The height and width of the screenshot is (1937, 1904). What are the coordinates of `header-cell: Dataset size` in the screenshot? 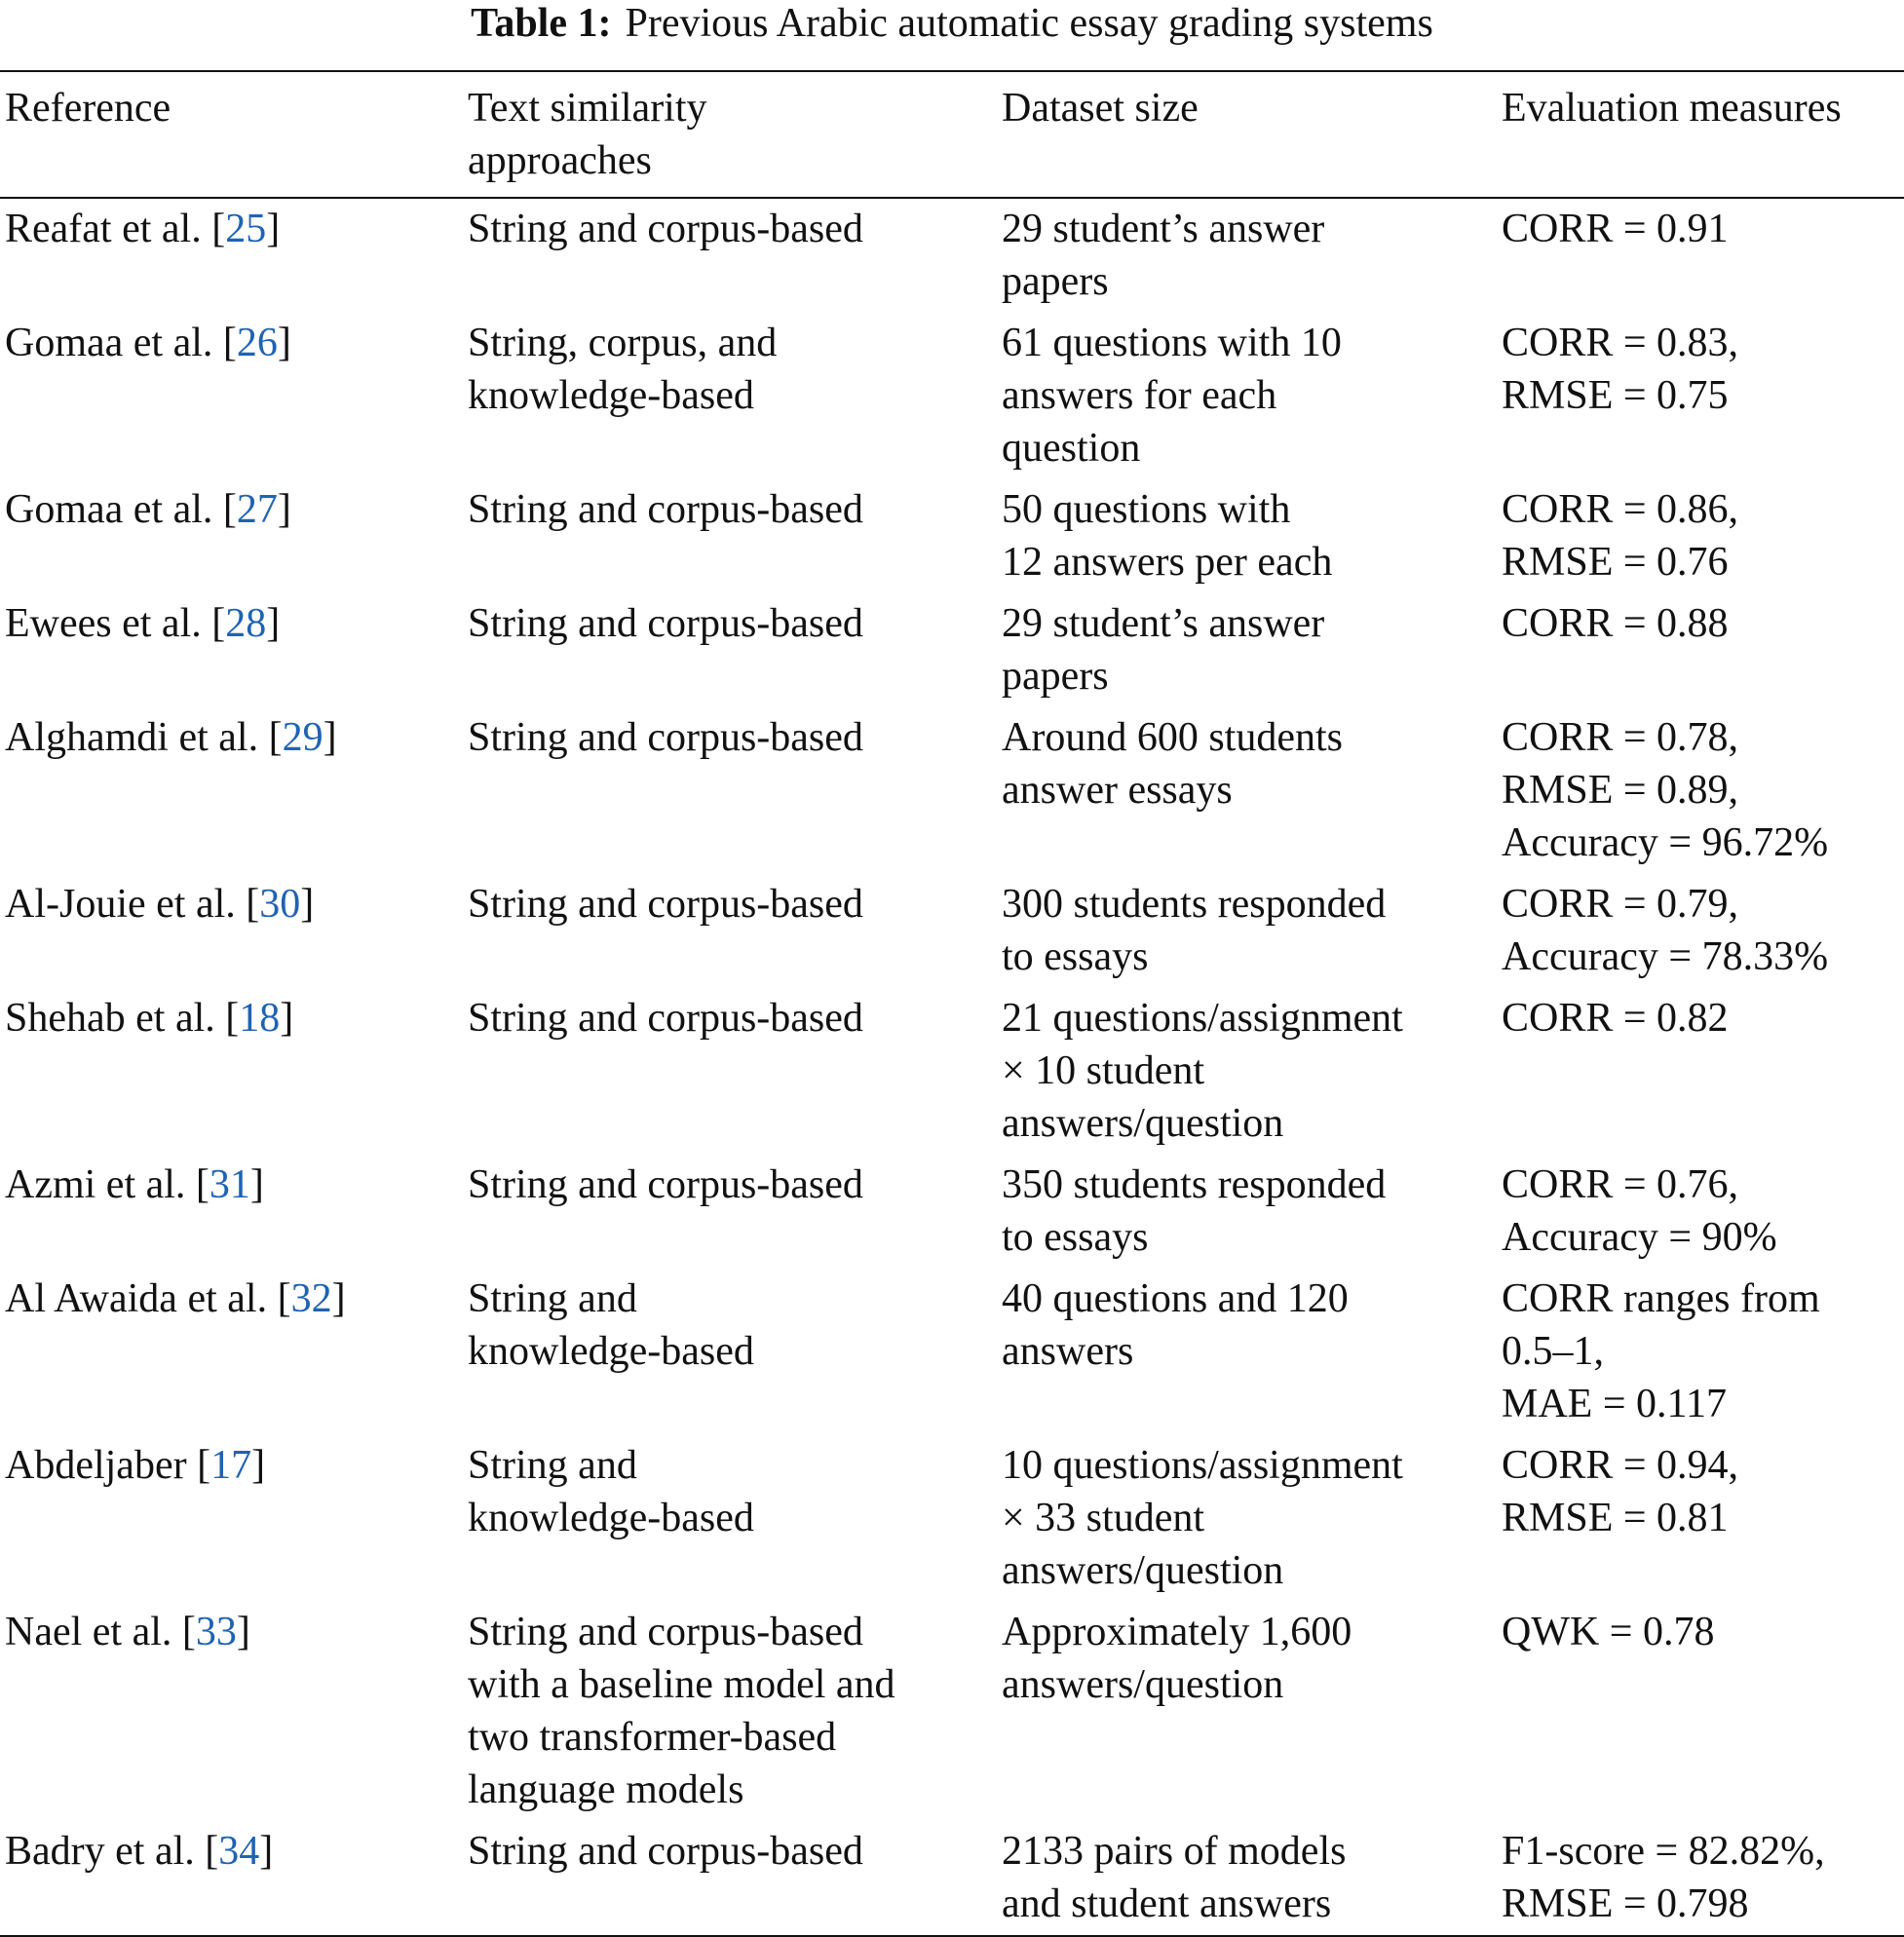 It's located at (1247, 134).